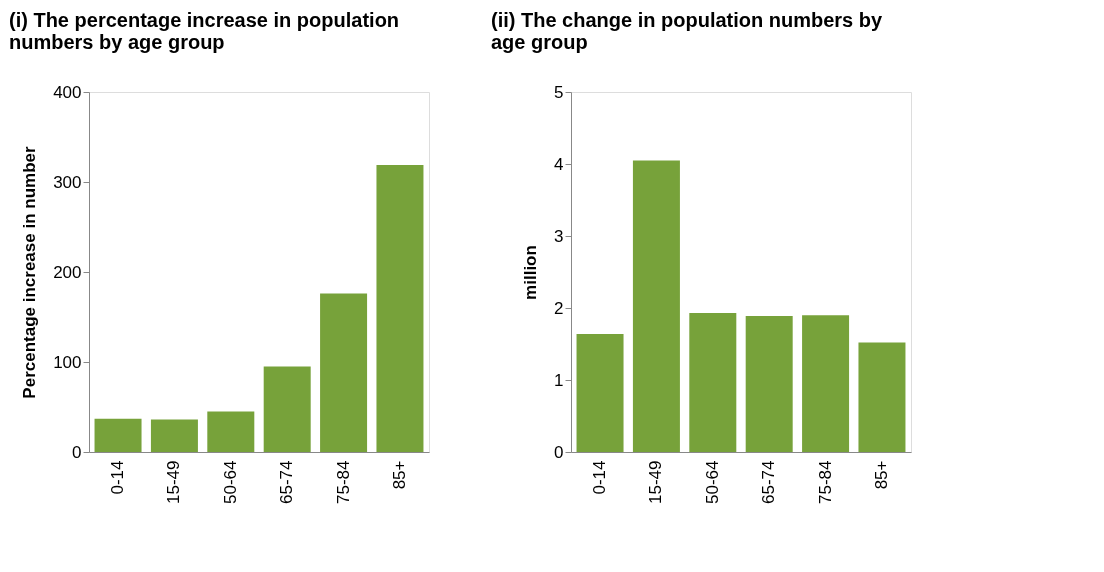  I want to click on y-tick-label: 200, so click(67, 272).